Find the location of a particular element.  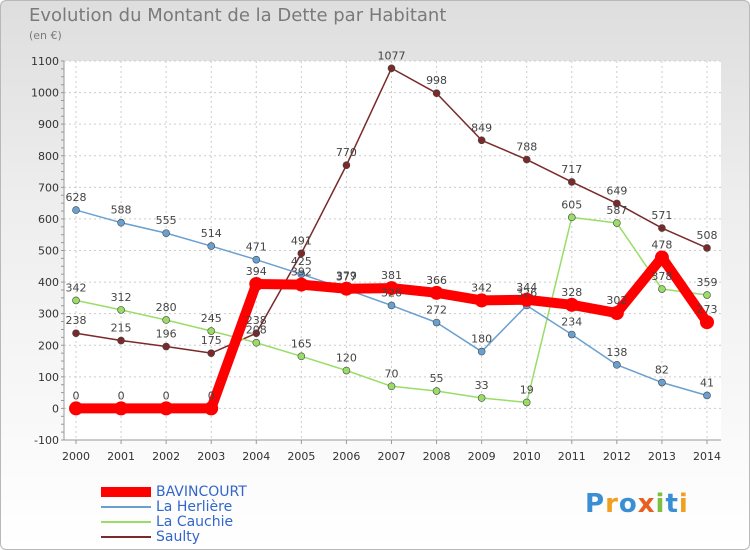

data-label: 628 is located at coordinates (76, 197).